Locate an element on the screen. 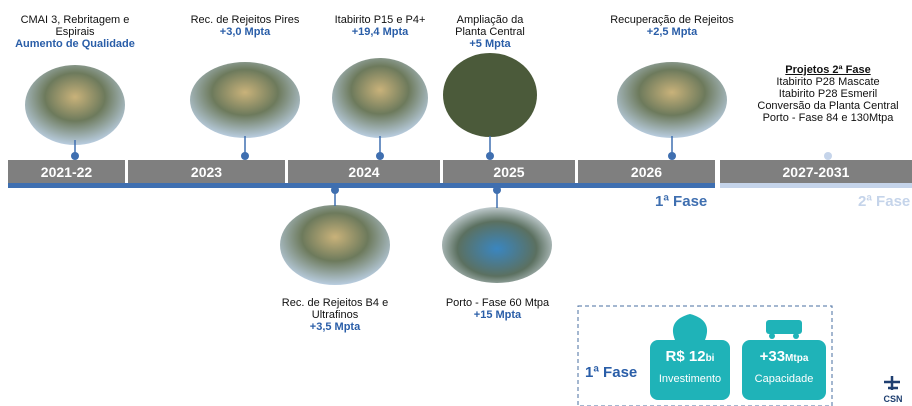  project: Recuperação de Rejeitos +2,5 Mpta is located at coordinates (672, 26).